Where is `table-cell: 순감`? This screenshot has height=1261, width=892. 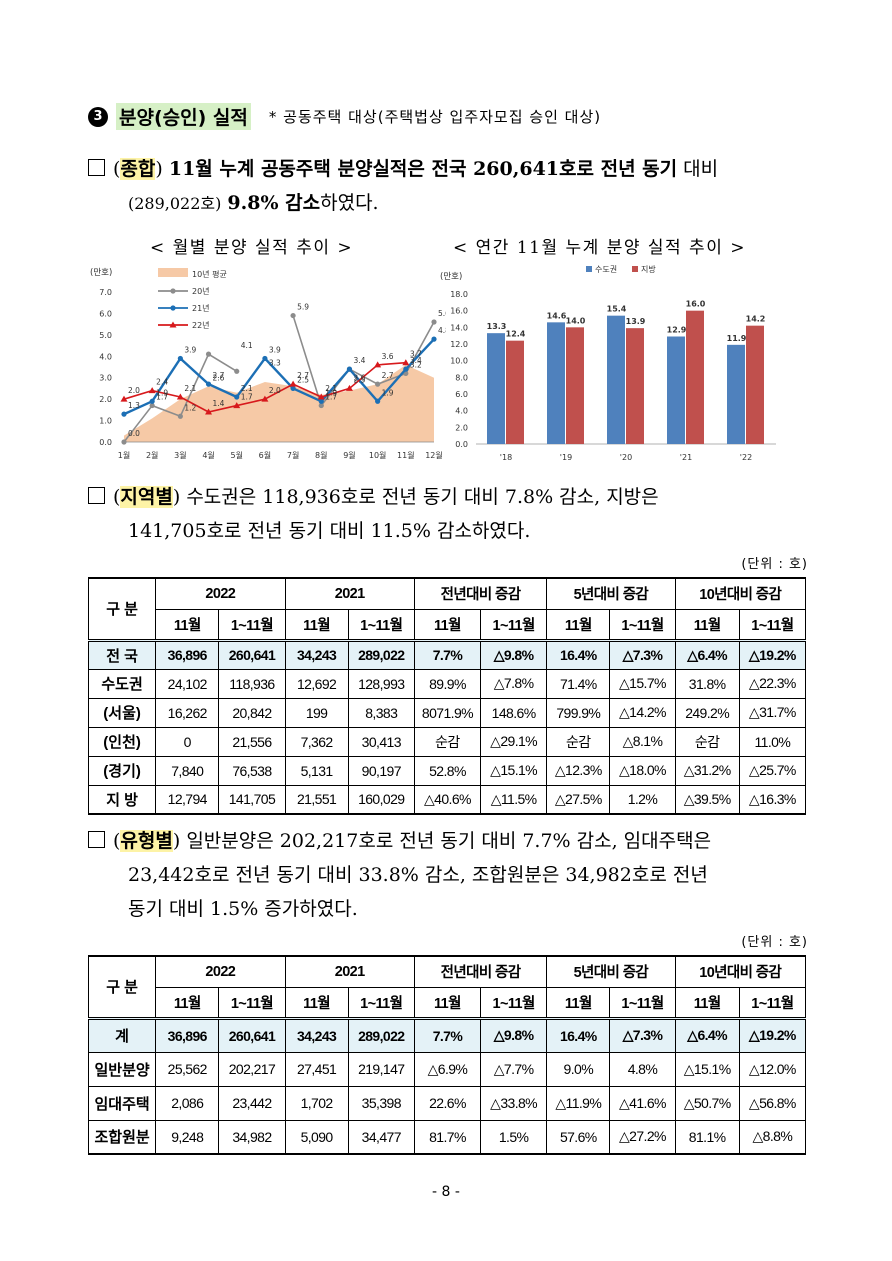 table-cell: 순감 is located at coordinates (578, 741).